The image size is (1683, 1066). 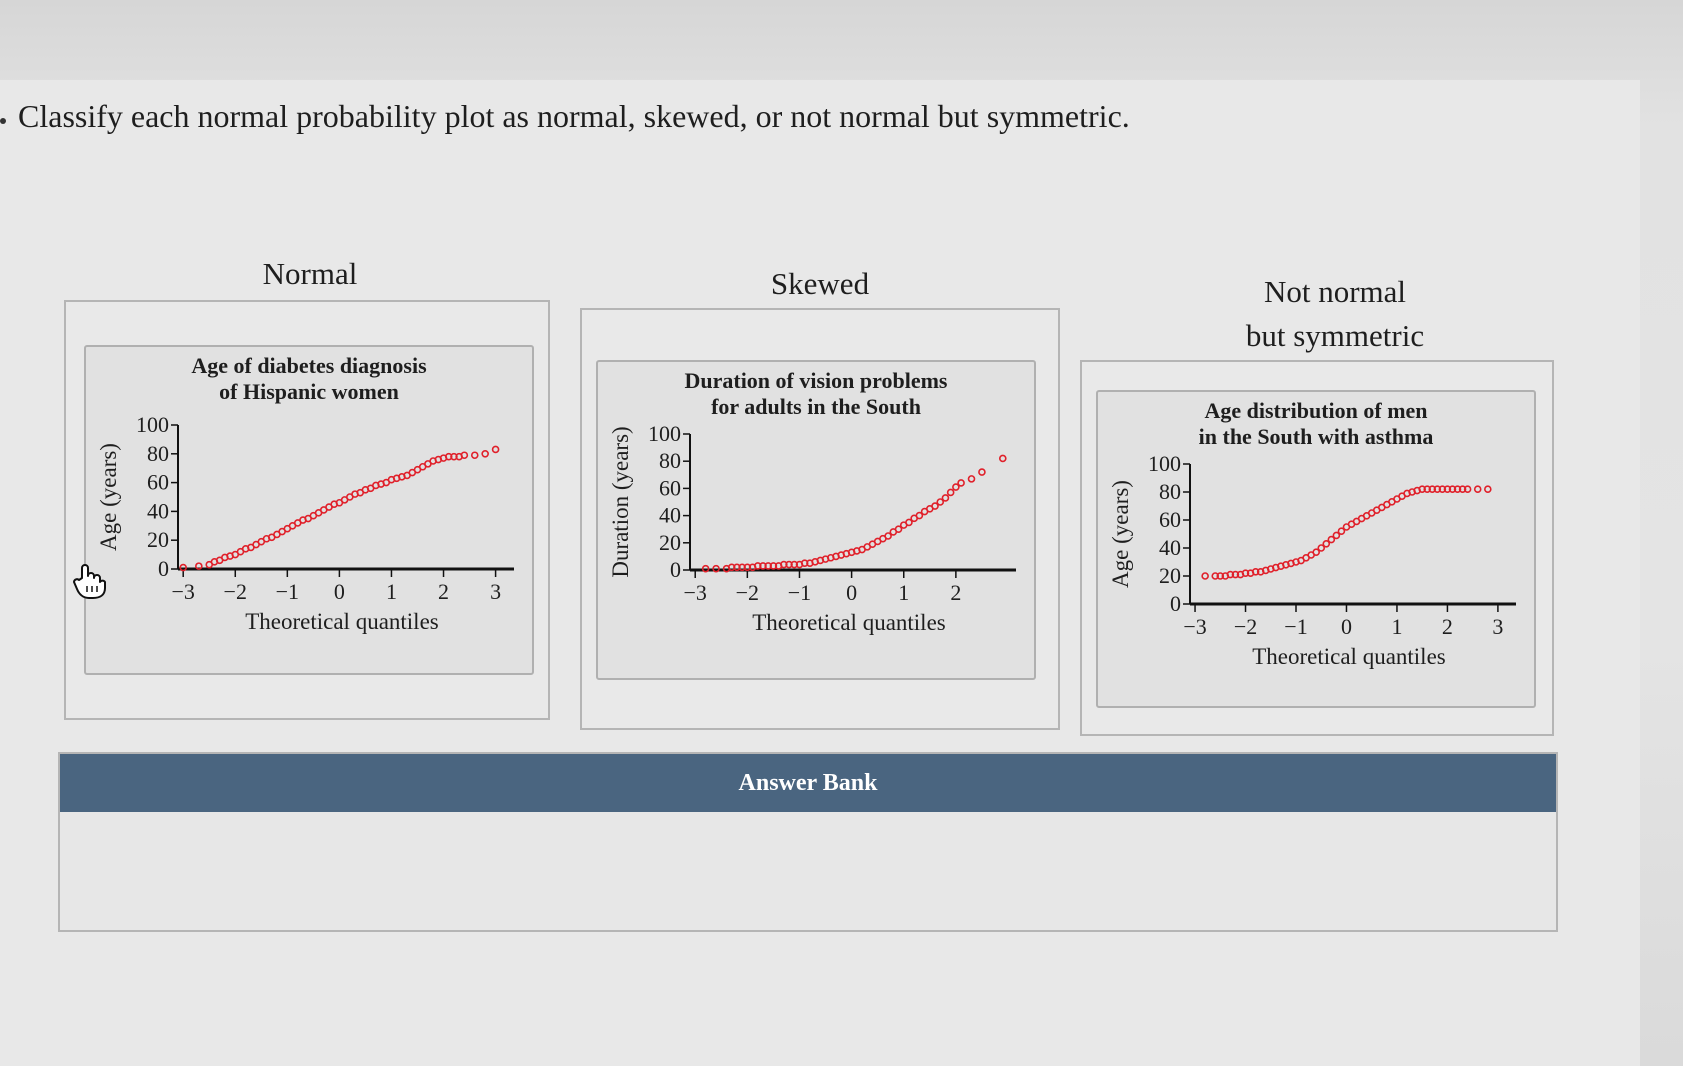 What do you see at coordinates (89, 581) in the screenshot?
I see `hand-pointer-icon` at bounding box center [89, 581].